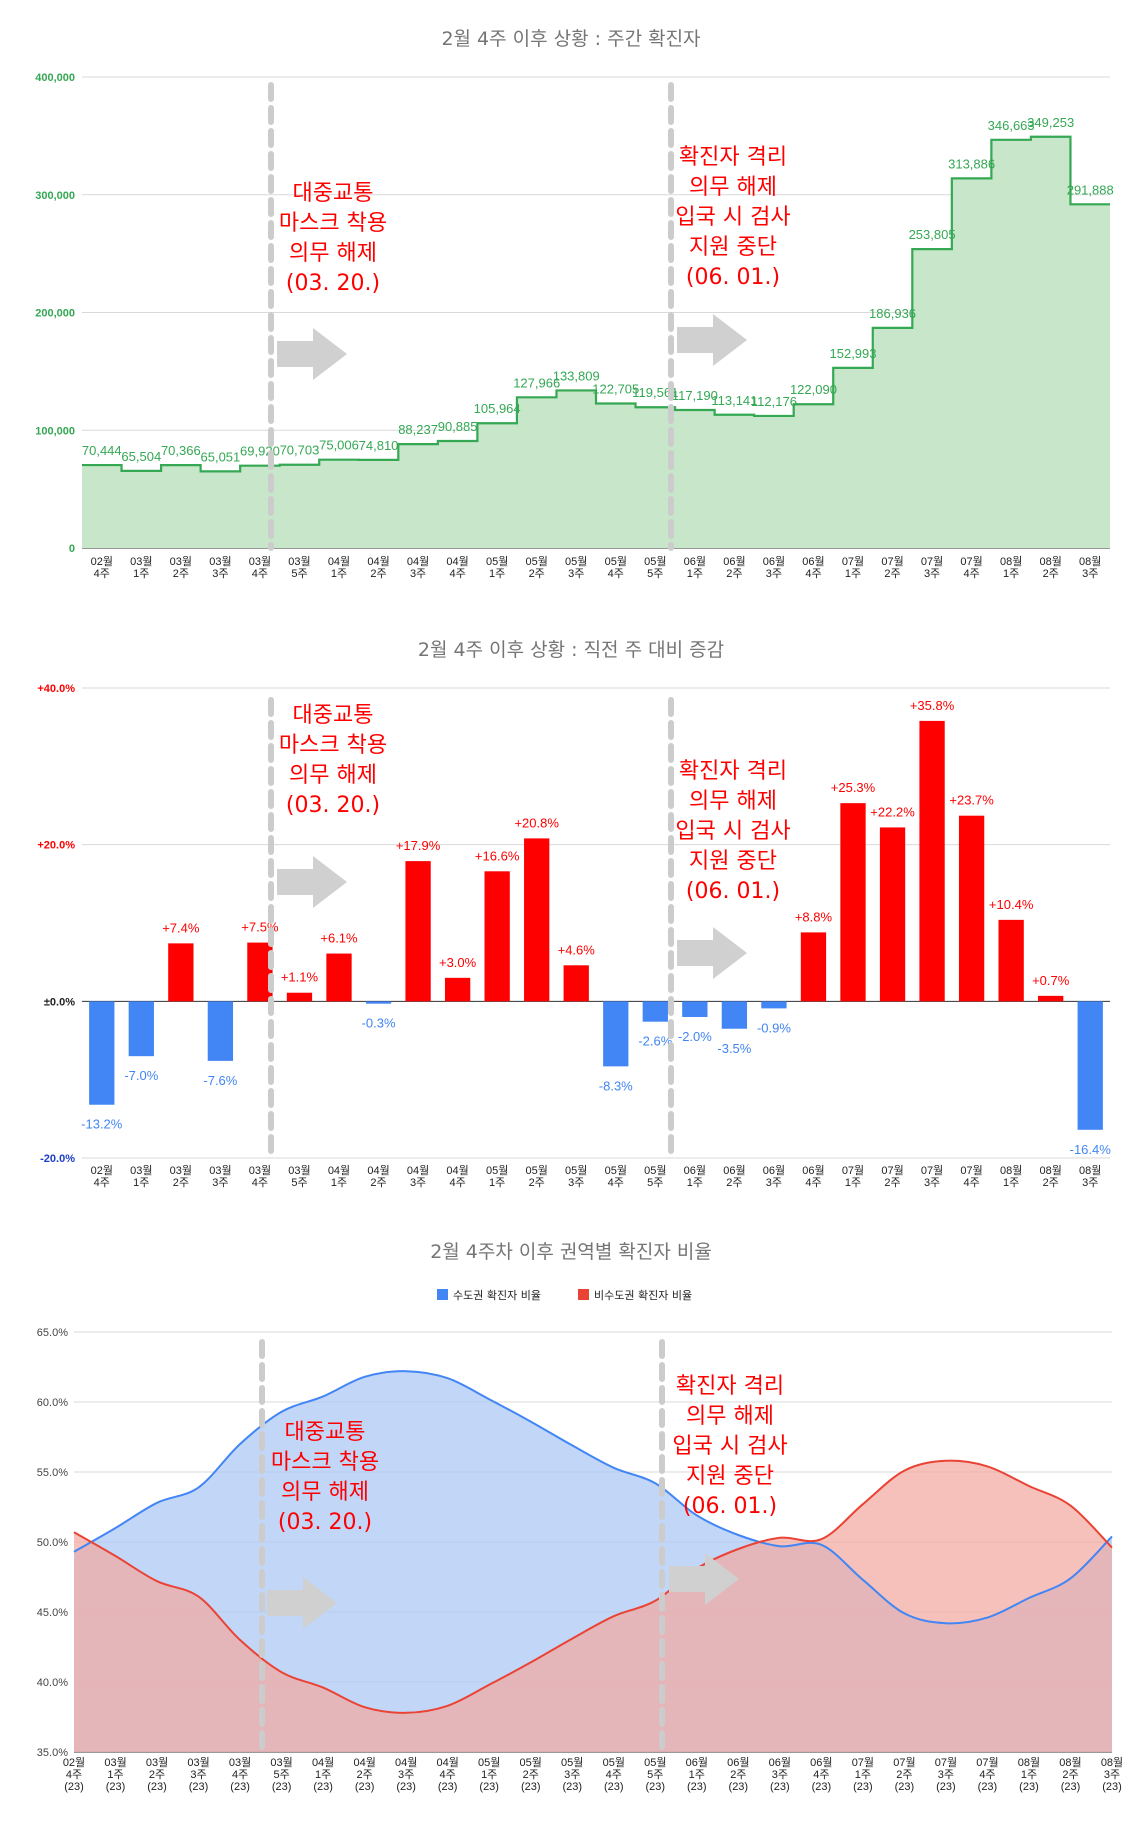  I want to click on y-tick-label: 300,000, so click(55, 196).